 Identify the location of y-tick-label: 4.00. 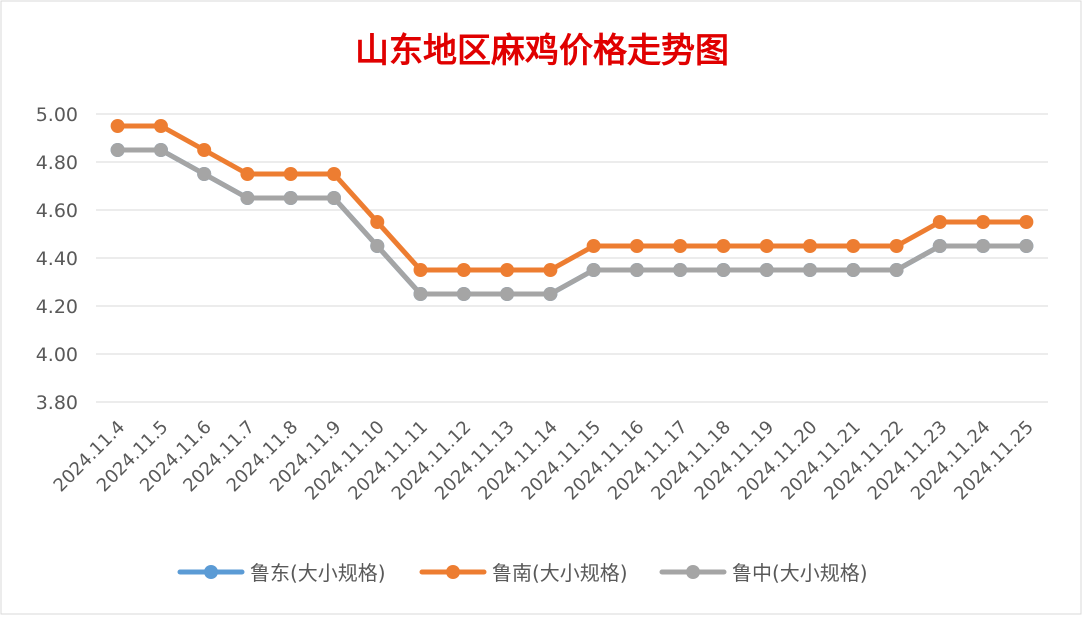
(57, 355).